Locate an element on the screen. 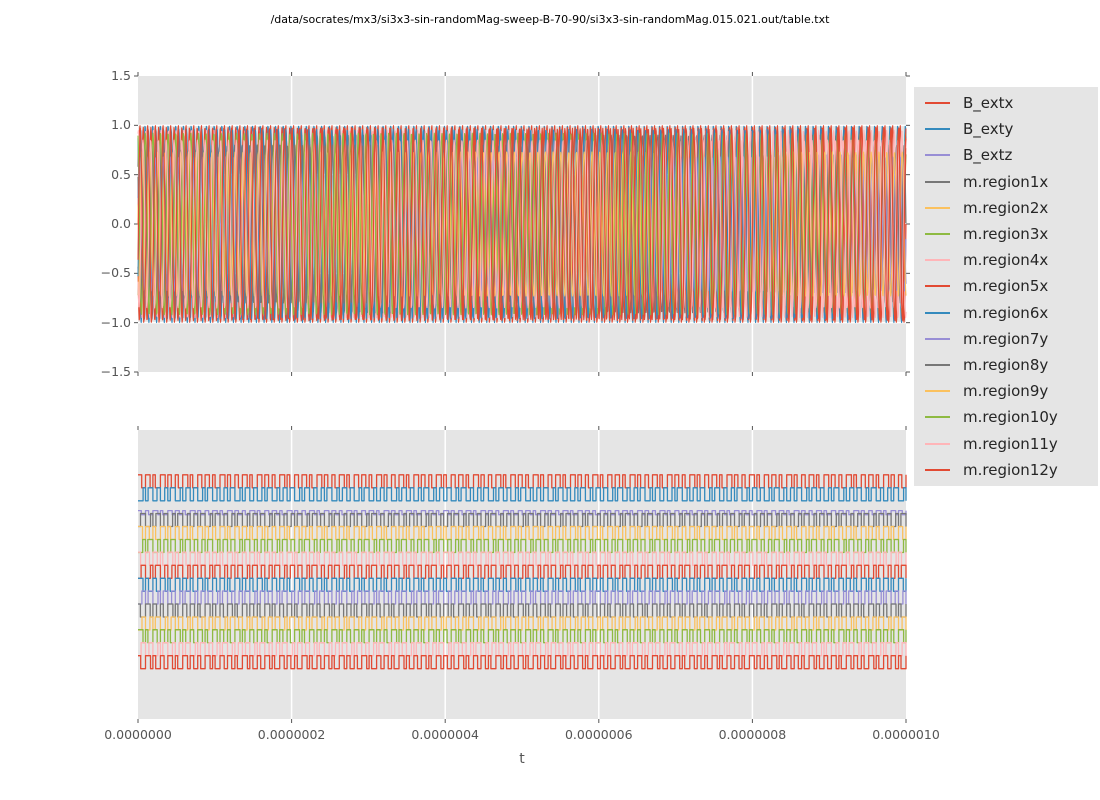  legend-label: m.region7y is located at coordinates (1006, 338).